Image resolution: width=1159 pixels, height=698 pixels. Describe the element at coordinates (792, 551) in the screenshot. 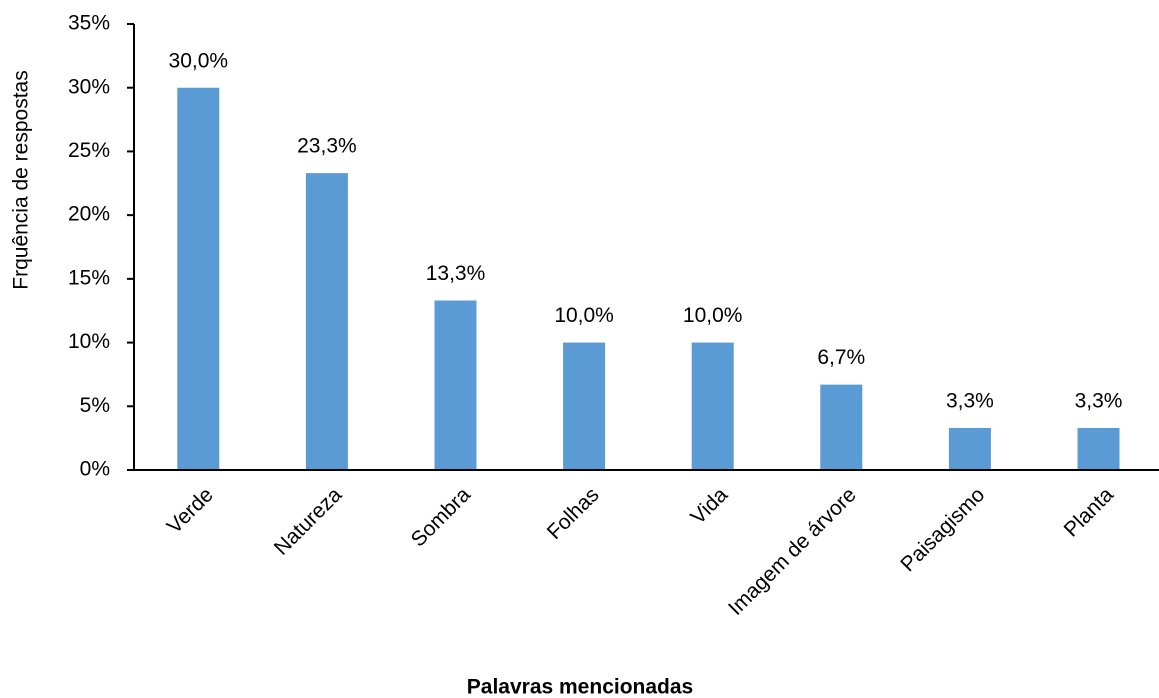

I see `x-tick-label: Imagem de árvore` at that location.